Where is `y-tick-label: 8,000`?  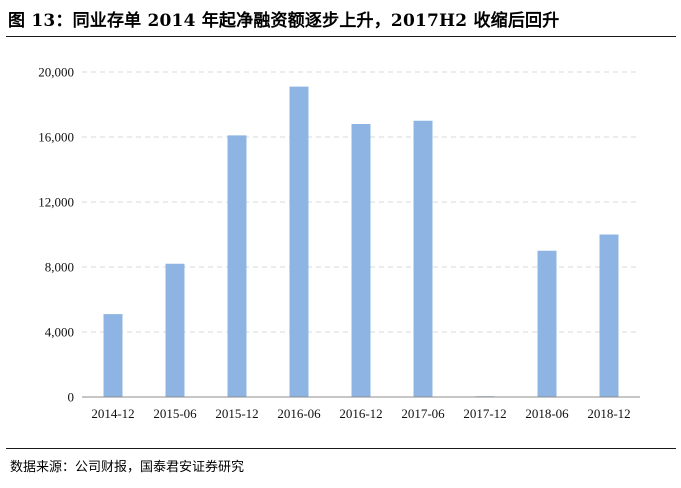
y-tick-label: 8,000 is located at coordinates (59, 267).